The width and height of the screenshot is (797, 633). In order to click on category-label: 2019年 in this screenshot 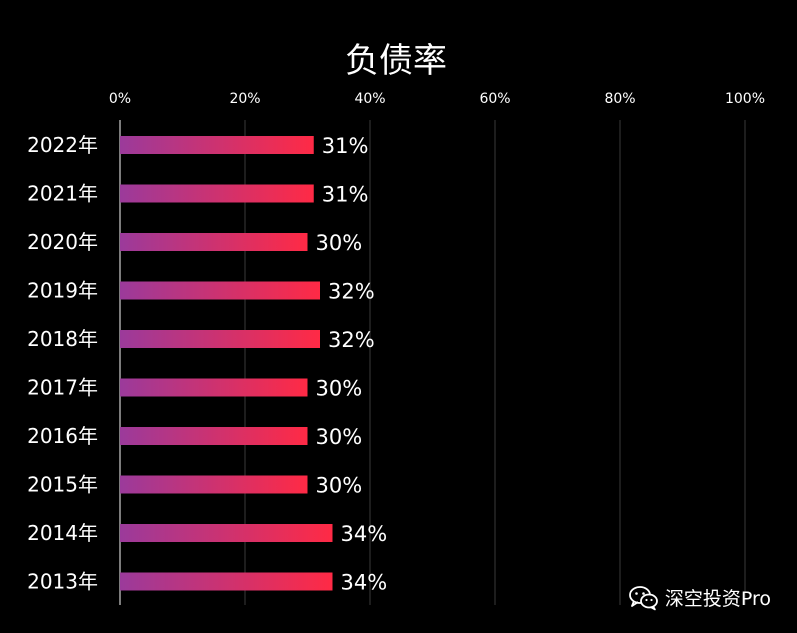, I will do `click(62, 291)`.